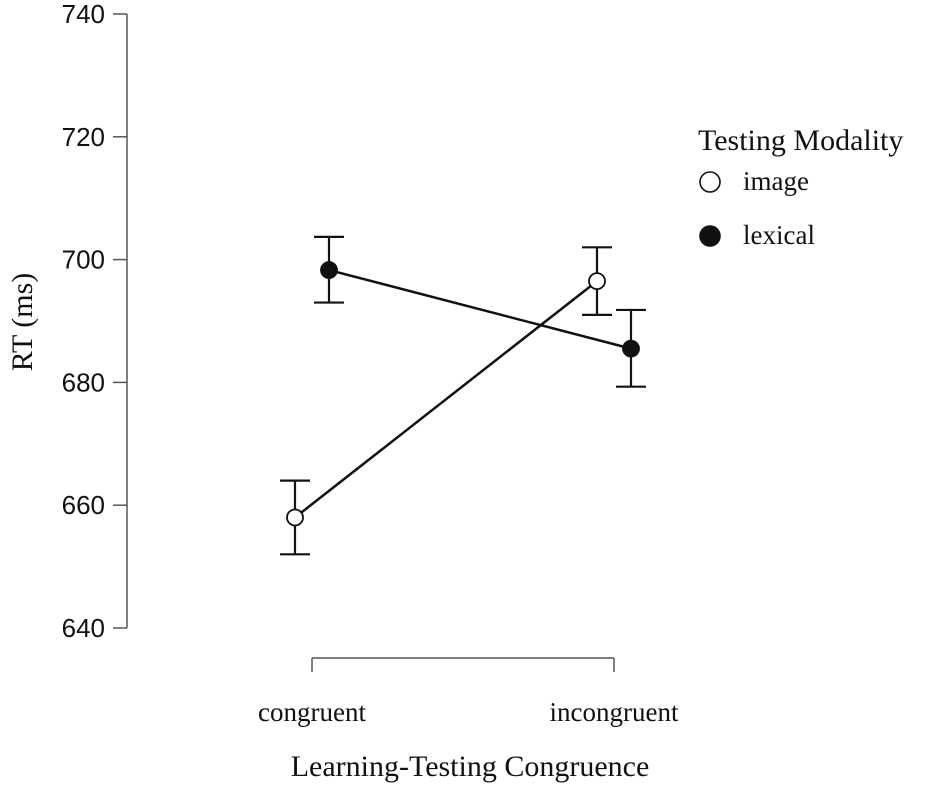 This screenshot has width=950, height=788. Describe the element at coordinates (710, 236) in the screenshot. I see `legend-marker-lexical` at that location.